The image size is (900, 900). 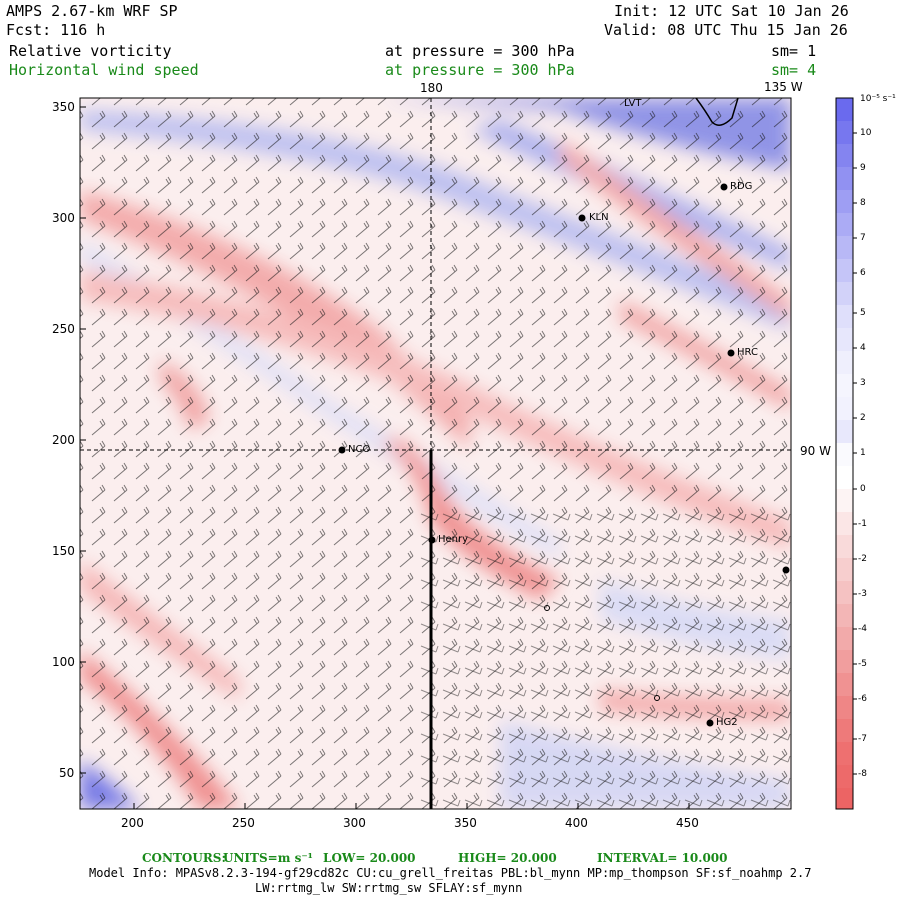 What do you see at coordinates (633, 103) in the screenshot?
I see `station-lvt-label: LVT` at bounding box center [633, 103].